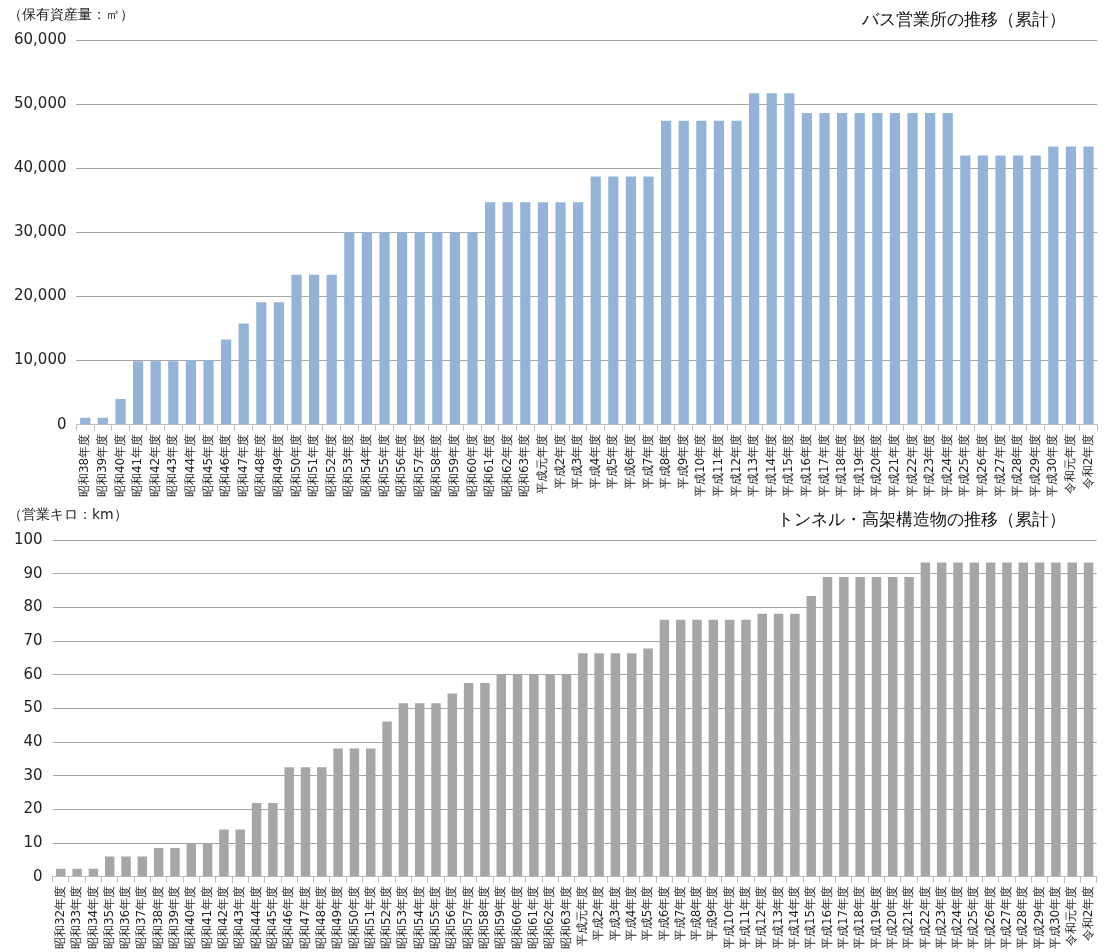  I want to click on x-tick-label: 昭和48年度, so click(260, 465).